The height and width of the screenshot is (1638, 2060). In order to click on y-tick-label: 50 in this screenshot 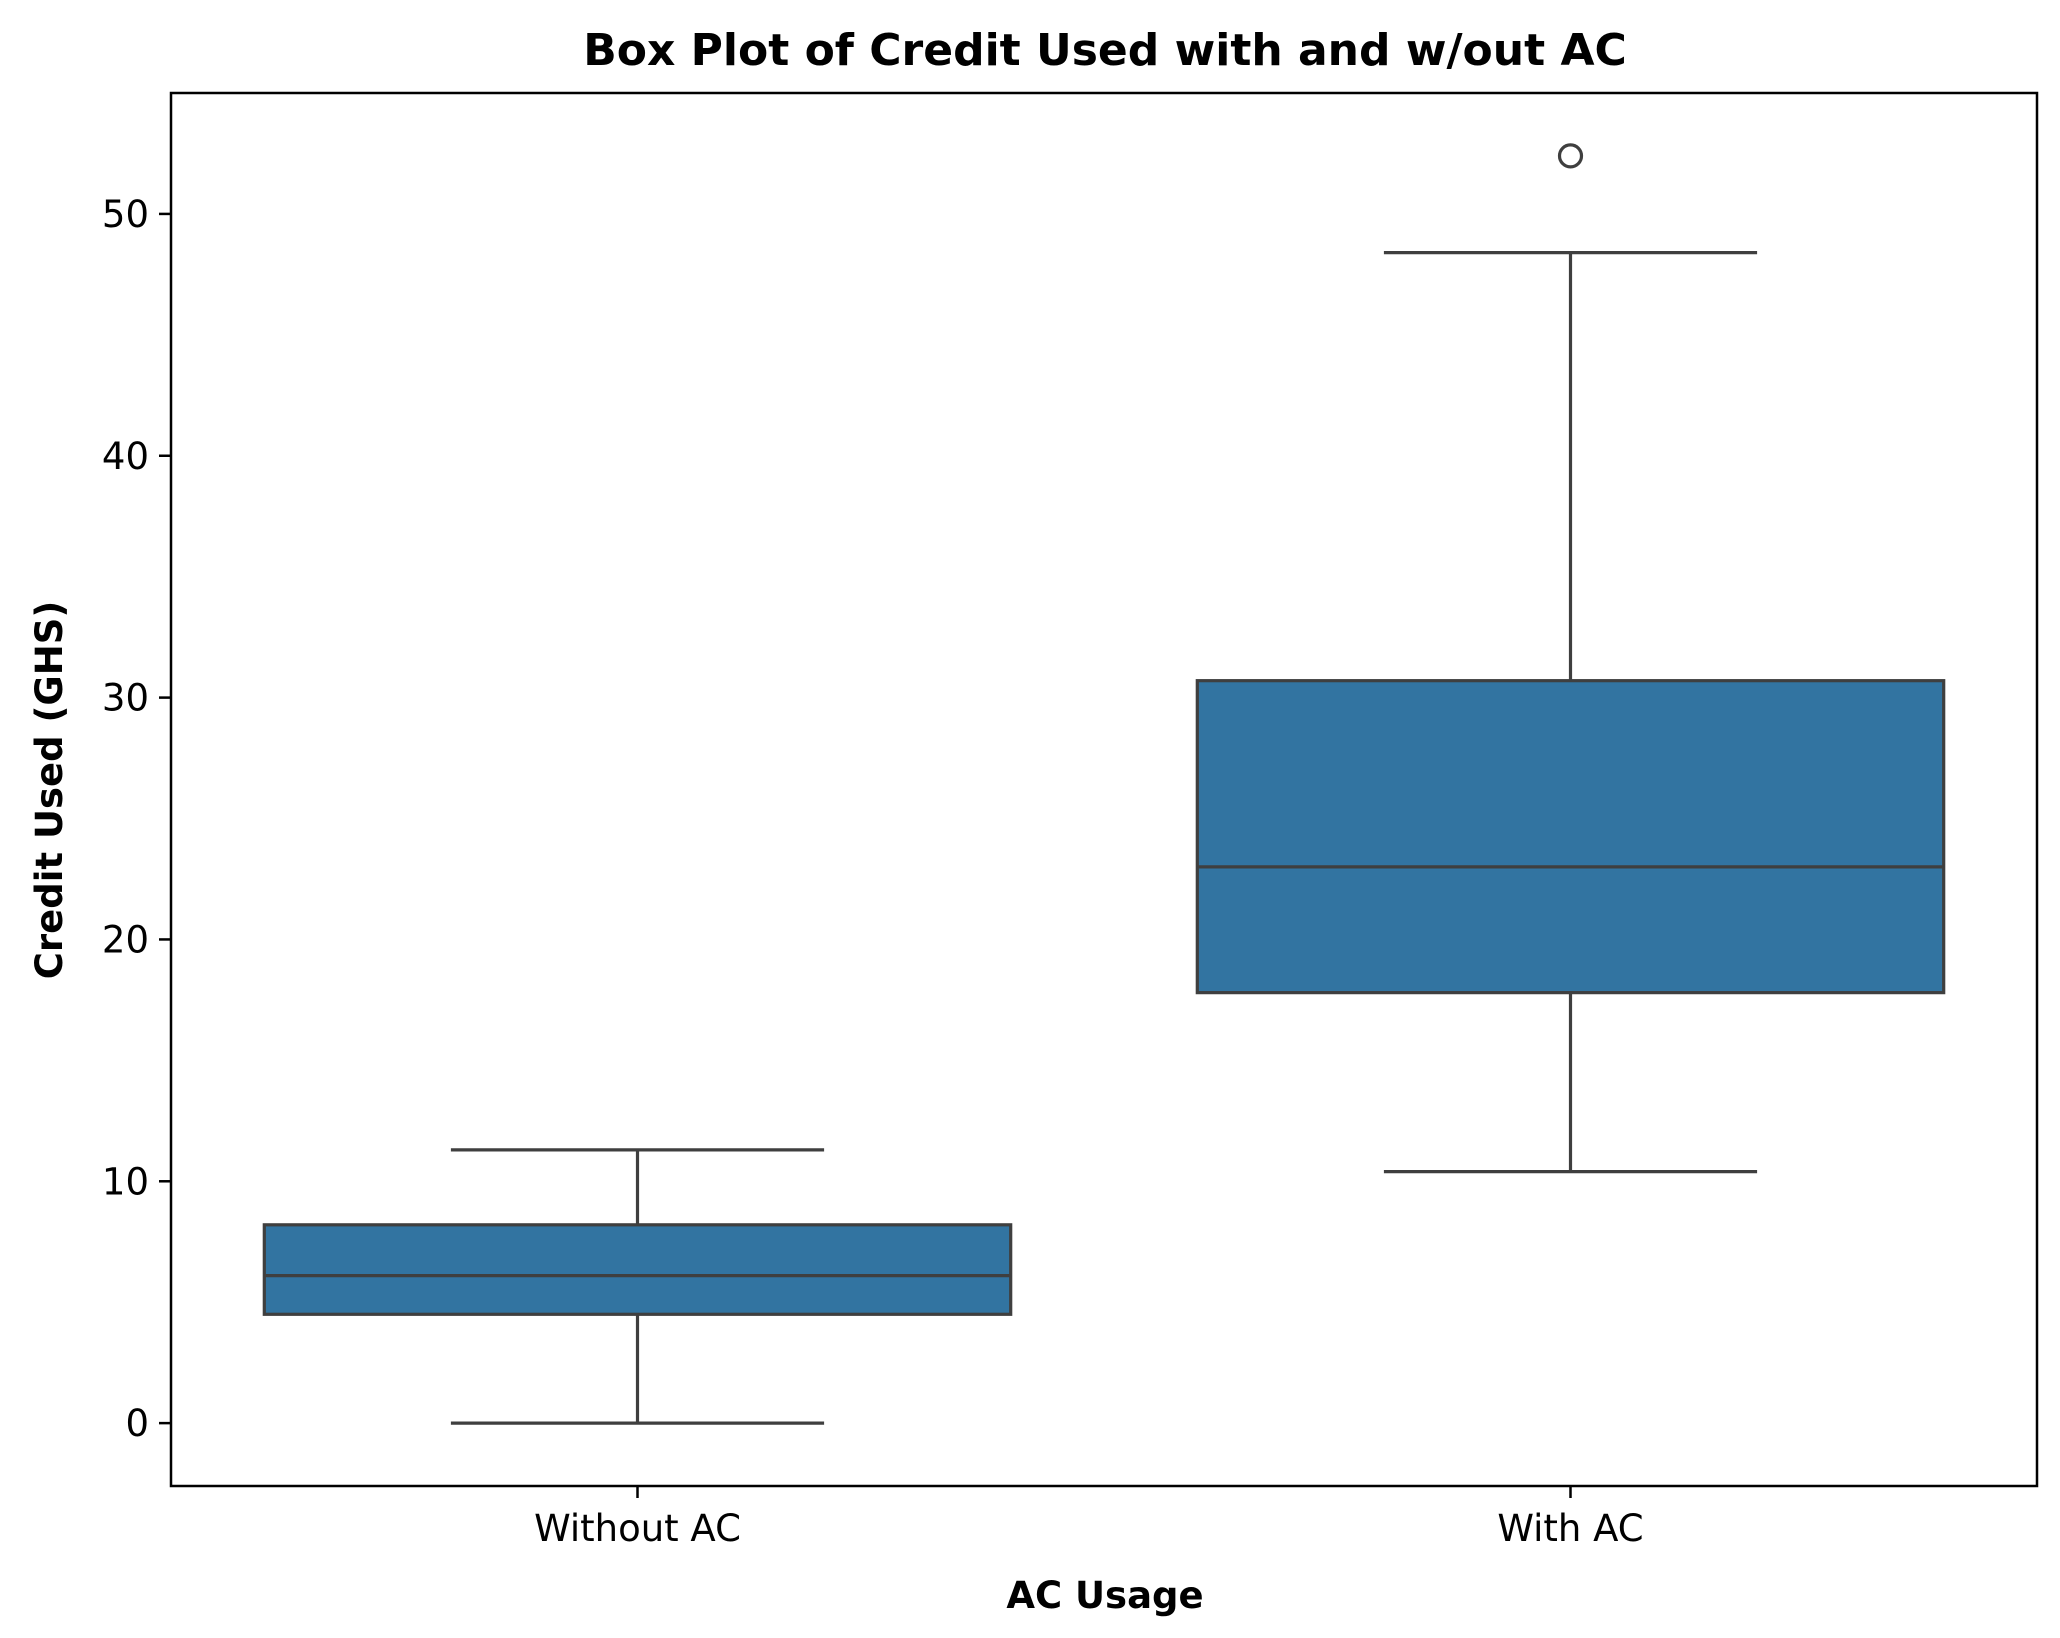, I will do `click(125, 214)`.